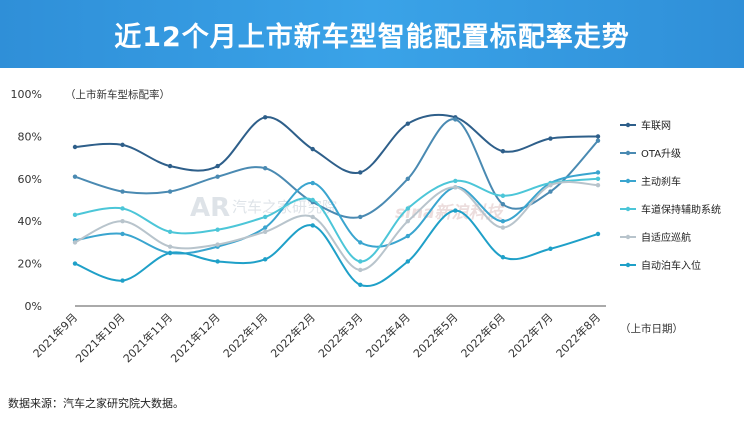 This screenshot has width=744, height=425. Describe the element at coordinates (33, 306) in the screenshot. I see `y-tick-label: 0%` at that location.